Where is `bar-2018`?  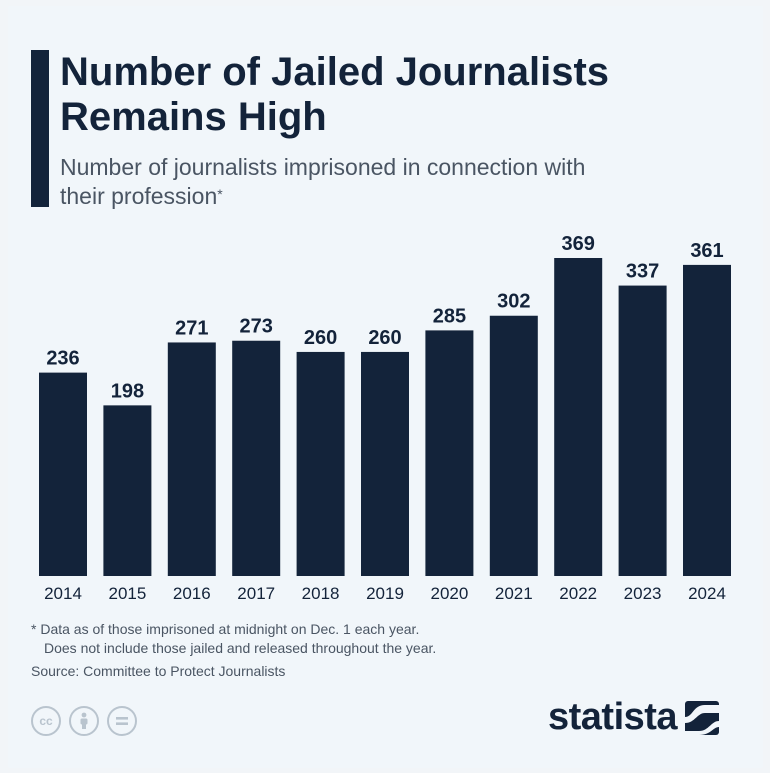 bar-2018 is located at coordinates (320, 463).